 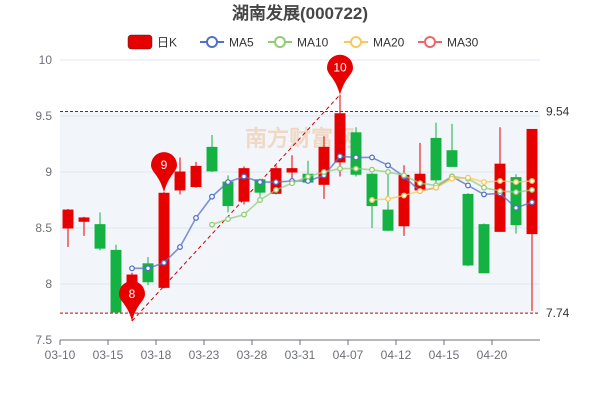 I want to click on mark-line-label: 7.74, so click(x=558, y=313).